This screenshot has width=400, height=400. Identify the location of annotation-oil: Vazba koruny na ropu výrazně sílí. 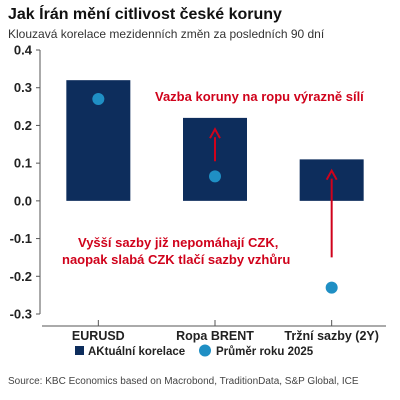
(259, 96).